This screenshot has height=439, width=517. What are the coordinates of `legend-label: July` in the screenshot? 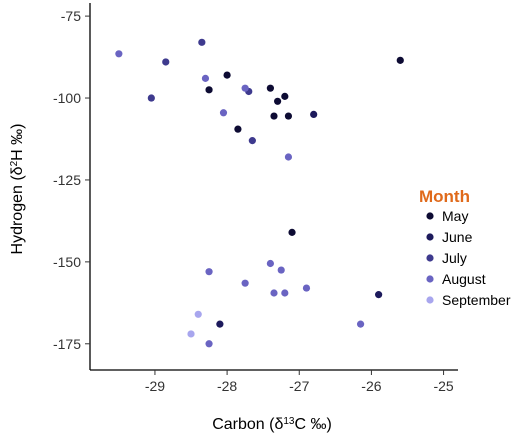 It's located at (454, 258).